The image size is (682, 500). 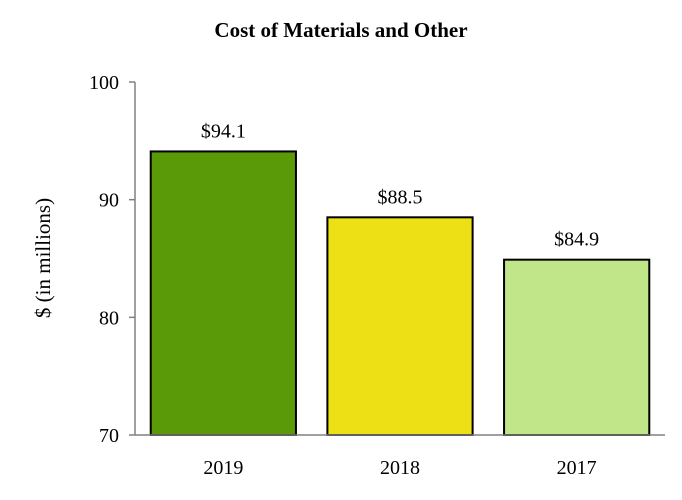 What do you see at coordinates (576, 240) in the screenshot?
I see `data-label-2017: $84.9` at bounding box center [576, 240].